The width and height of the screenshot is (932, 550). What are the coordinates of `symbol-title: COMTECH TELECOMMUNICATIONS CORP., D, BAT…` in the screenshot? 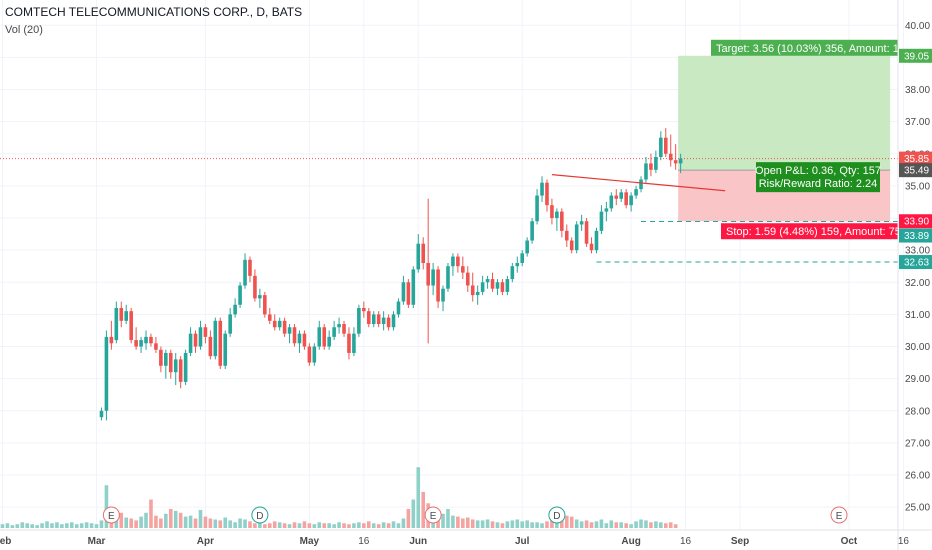 It's located at (153, 12).